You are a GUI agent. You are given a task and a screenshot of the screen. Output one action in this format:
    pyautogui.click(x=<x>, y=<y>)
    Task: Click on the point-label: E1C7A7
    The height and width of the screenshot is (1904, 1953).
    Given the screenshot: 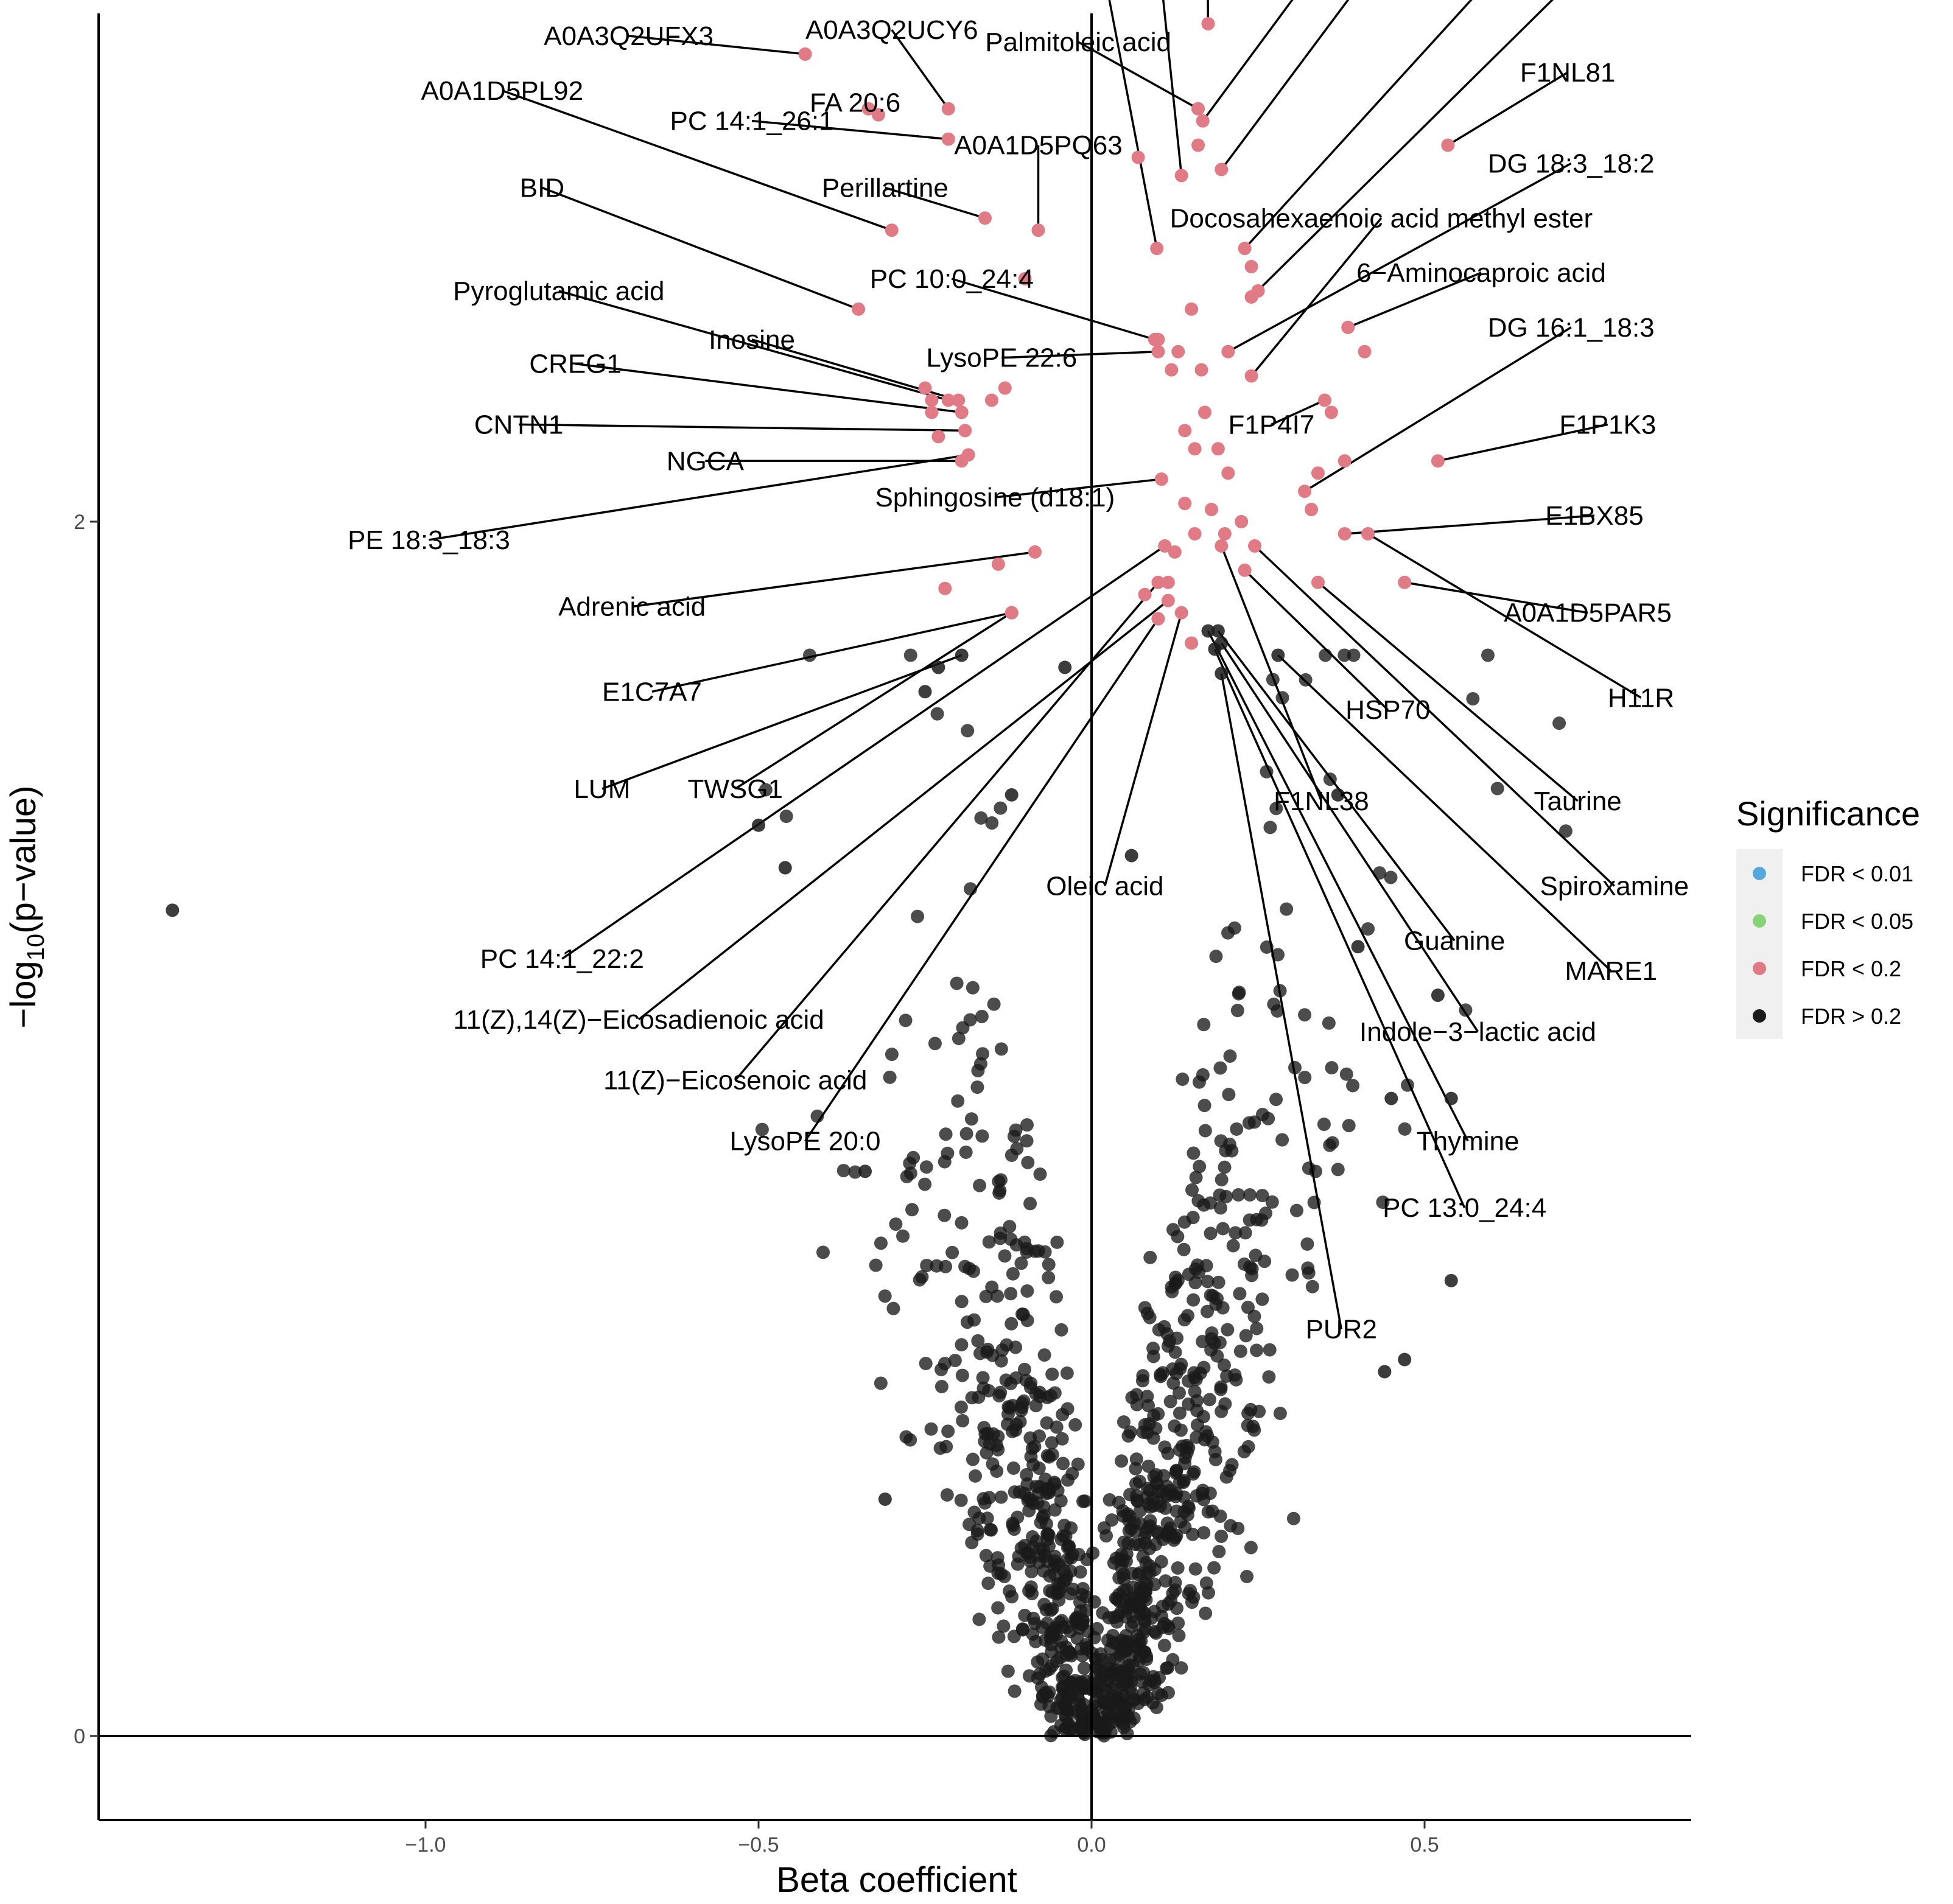 What is the action you would take?
    pyautogui.click(x=652, y=692)
    